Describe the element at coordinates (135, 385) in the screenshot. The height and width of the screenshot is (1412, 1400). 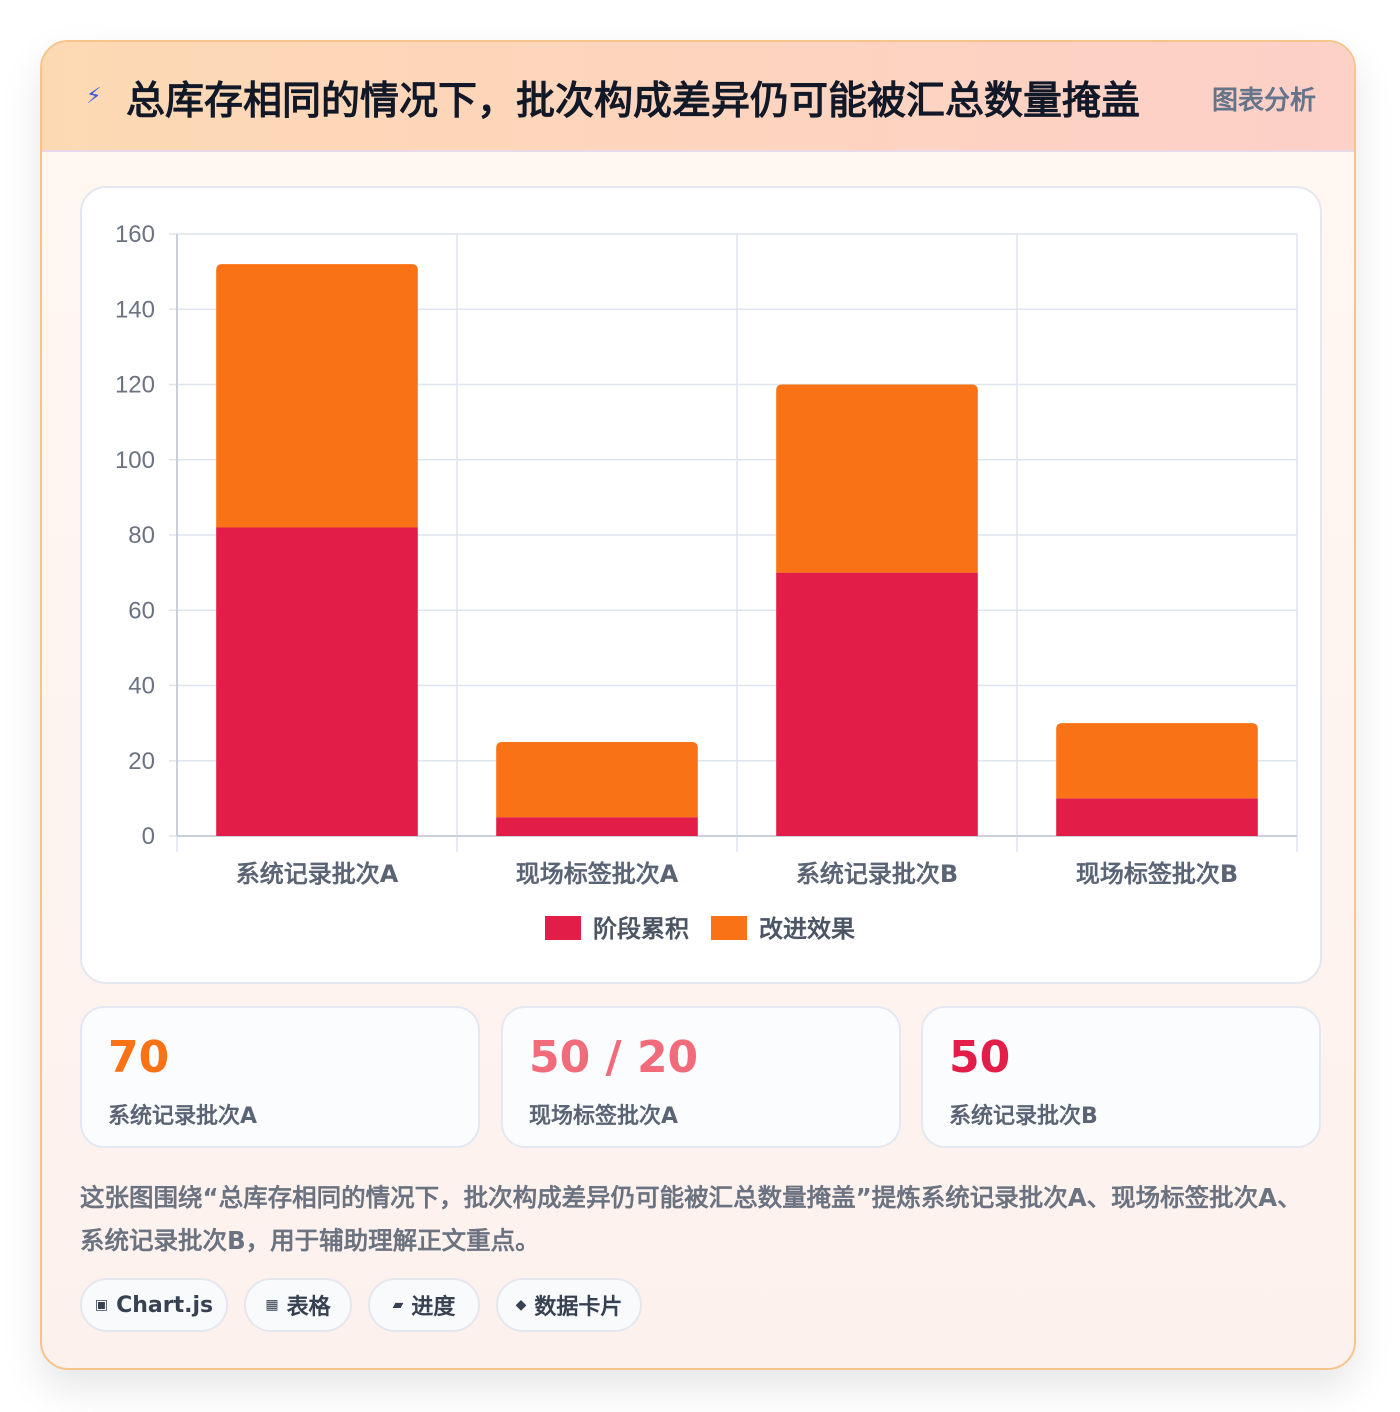
I see `y-tick-label: 120` at that location.